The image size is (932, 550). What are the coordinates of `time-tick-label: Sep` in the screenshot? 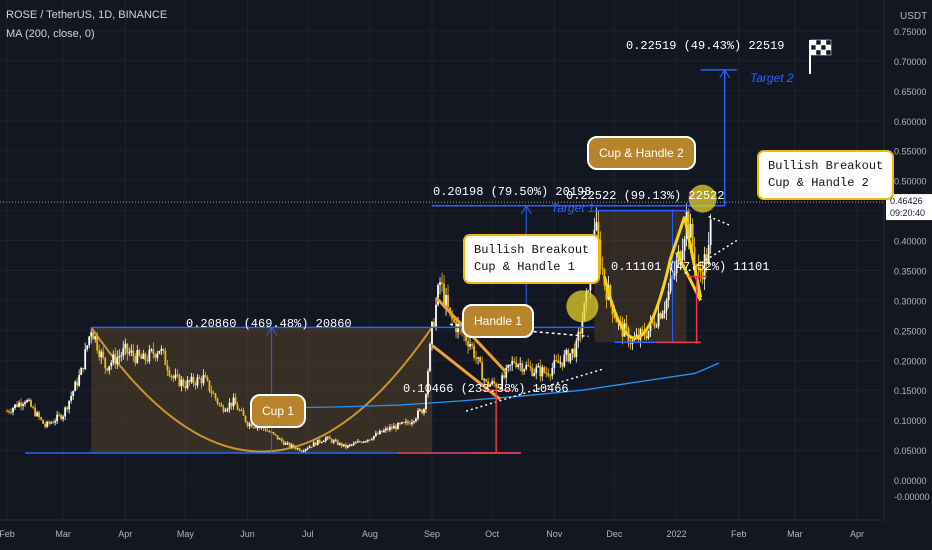 It's located at (432, 534).